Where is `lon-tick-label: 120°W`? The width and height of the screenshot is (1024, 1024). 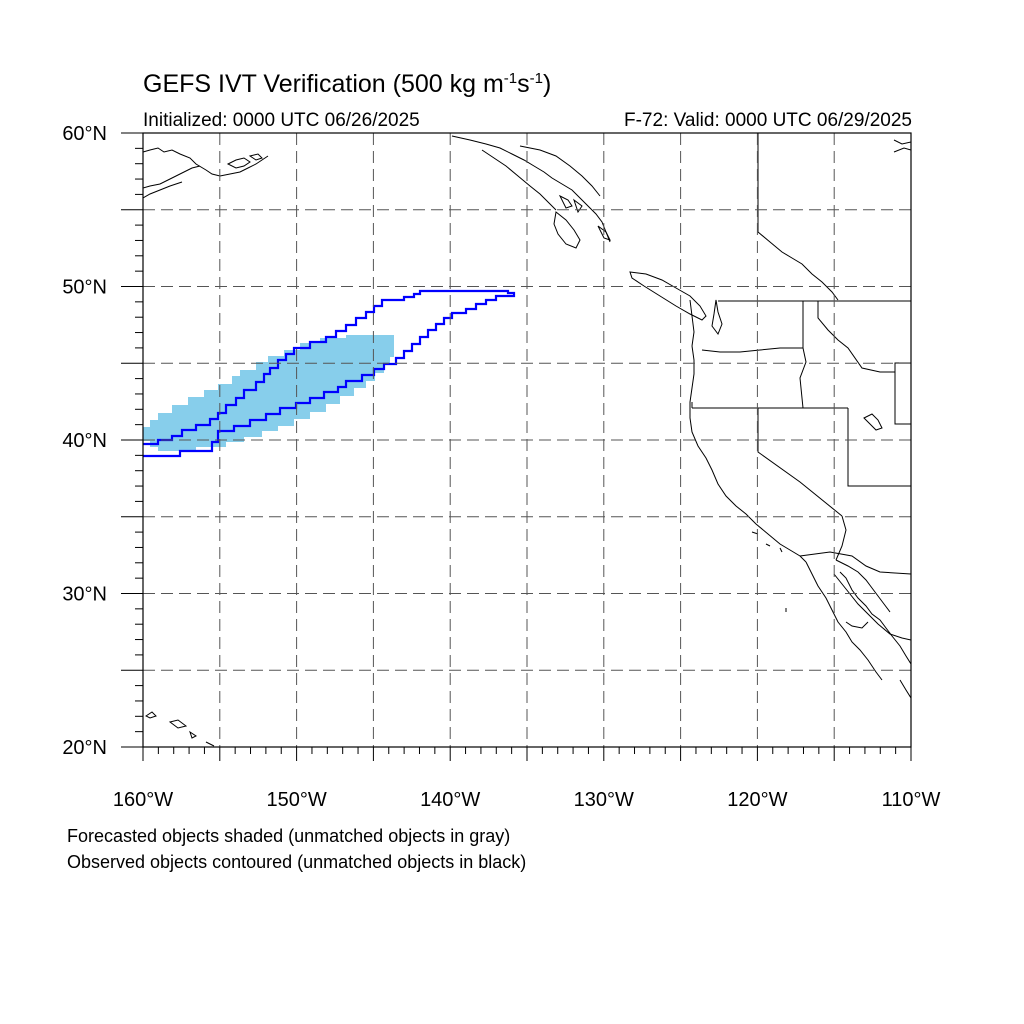 lon-tick-label: 120°W is located at coordinates (757, 800).